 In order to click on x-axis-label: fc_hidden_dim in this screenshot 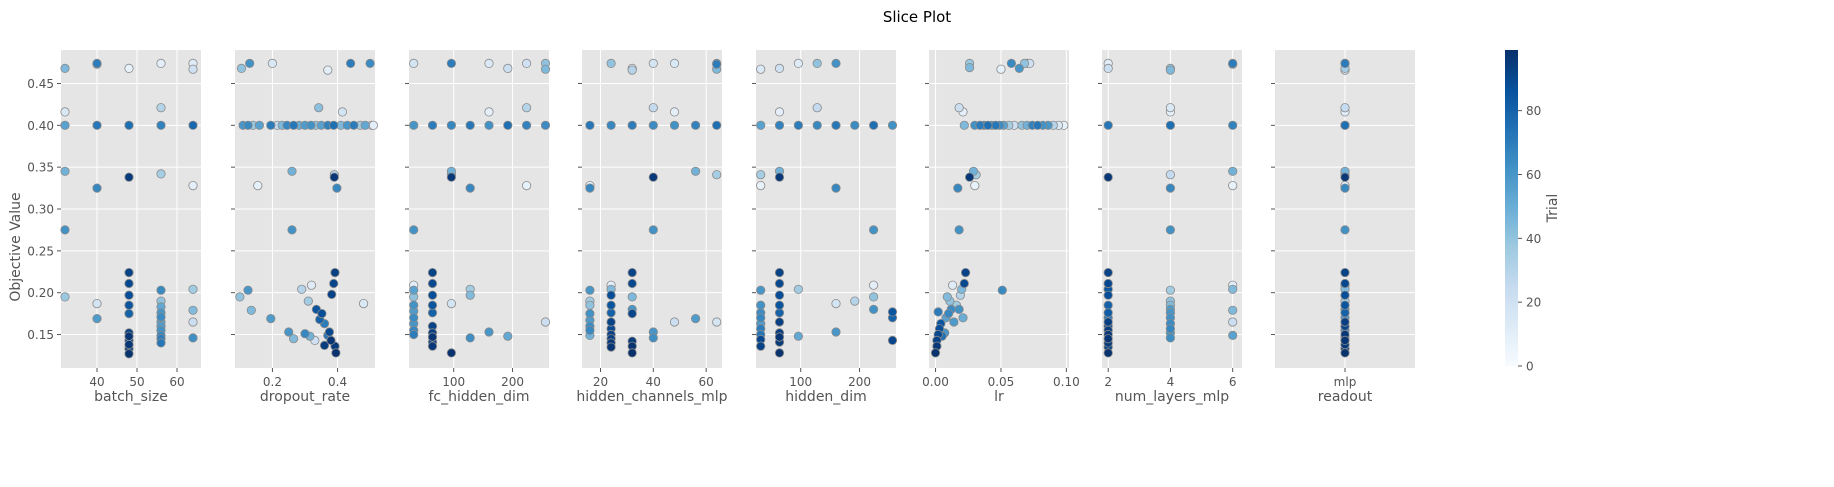, I will do `click(478, 397)`.